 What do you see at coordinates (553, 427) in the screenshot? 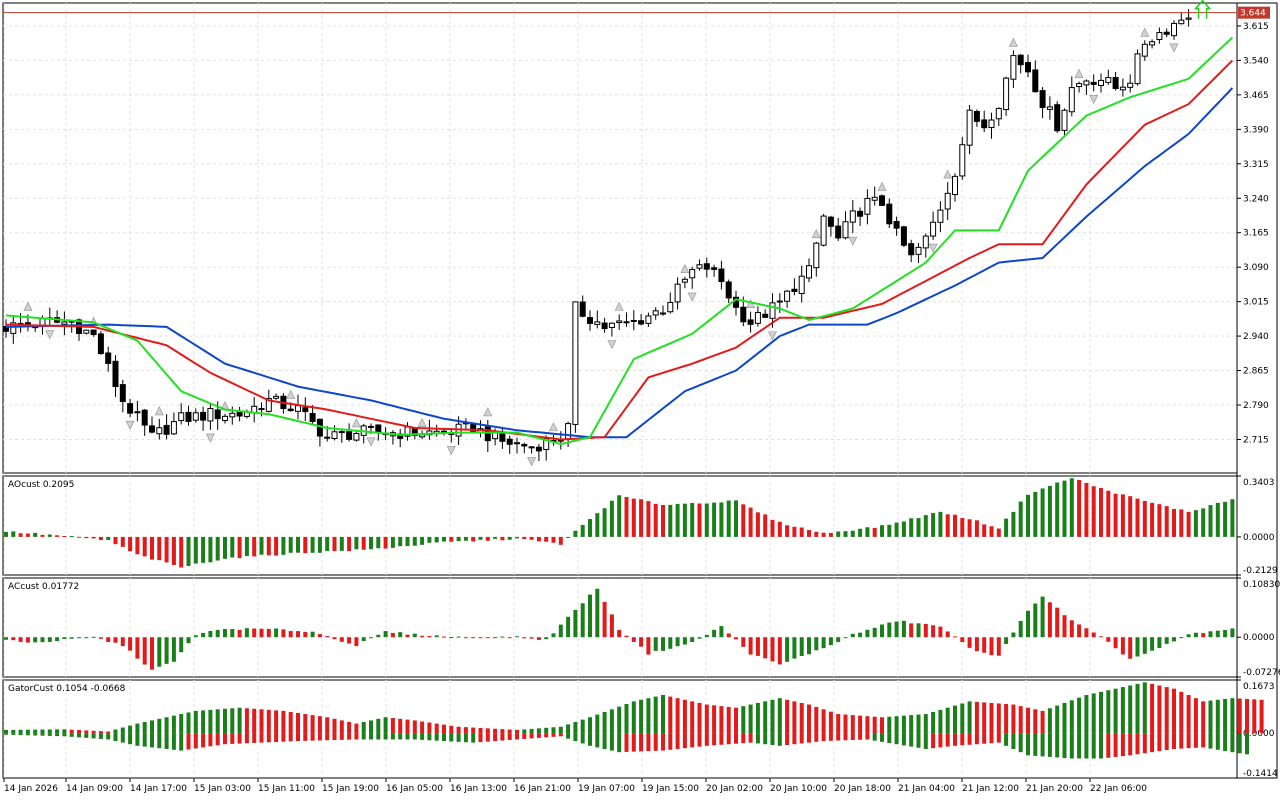
I see `fractal-up-marker` at bounding box center [553, 427].